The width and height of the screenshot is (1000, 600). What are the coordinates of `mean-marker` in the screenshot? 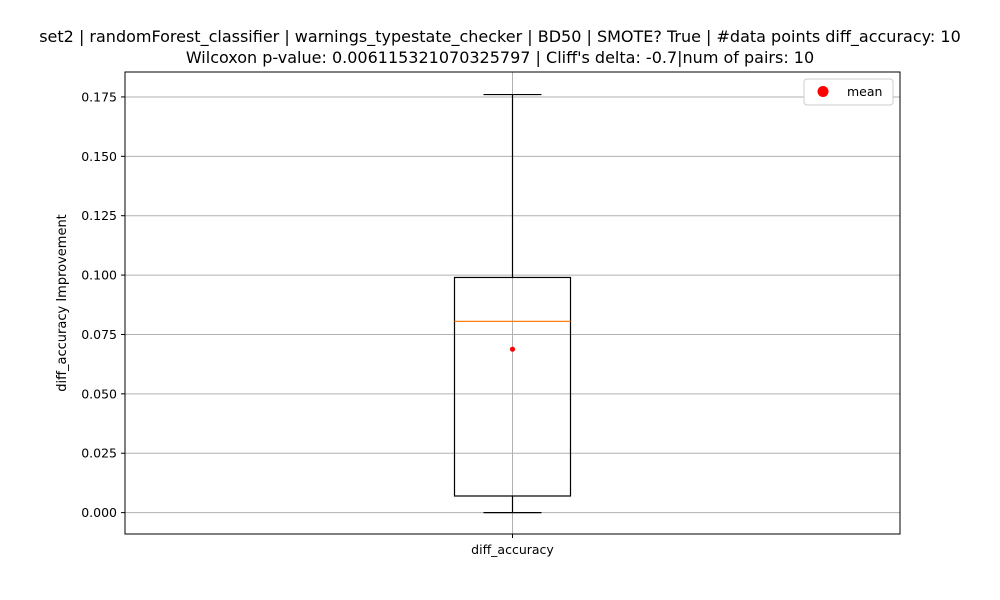 It's located at (512, 349).